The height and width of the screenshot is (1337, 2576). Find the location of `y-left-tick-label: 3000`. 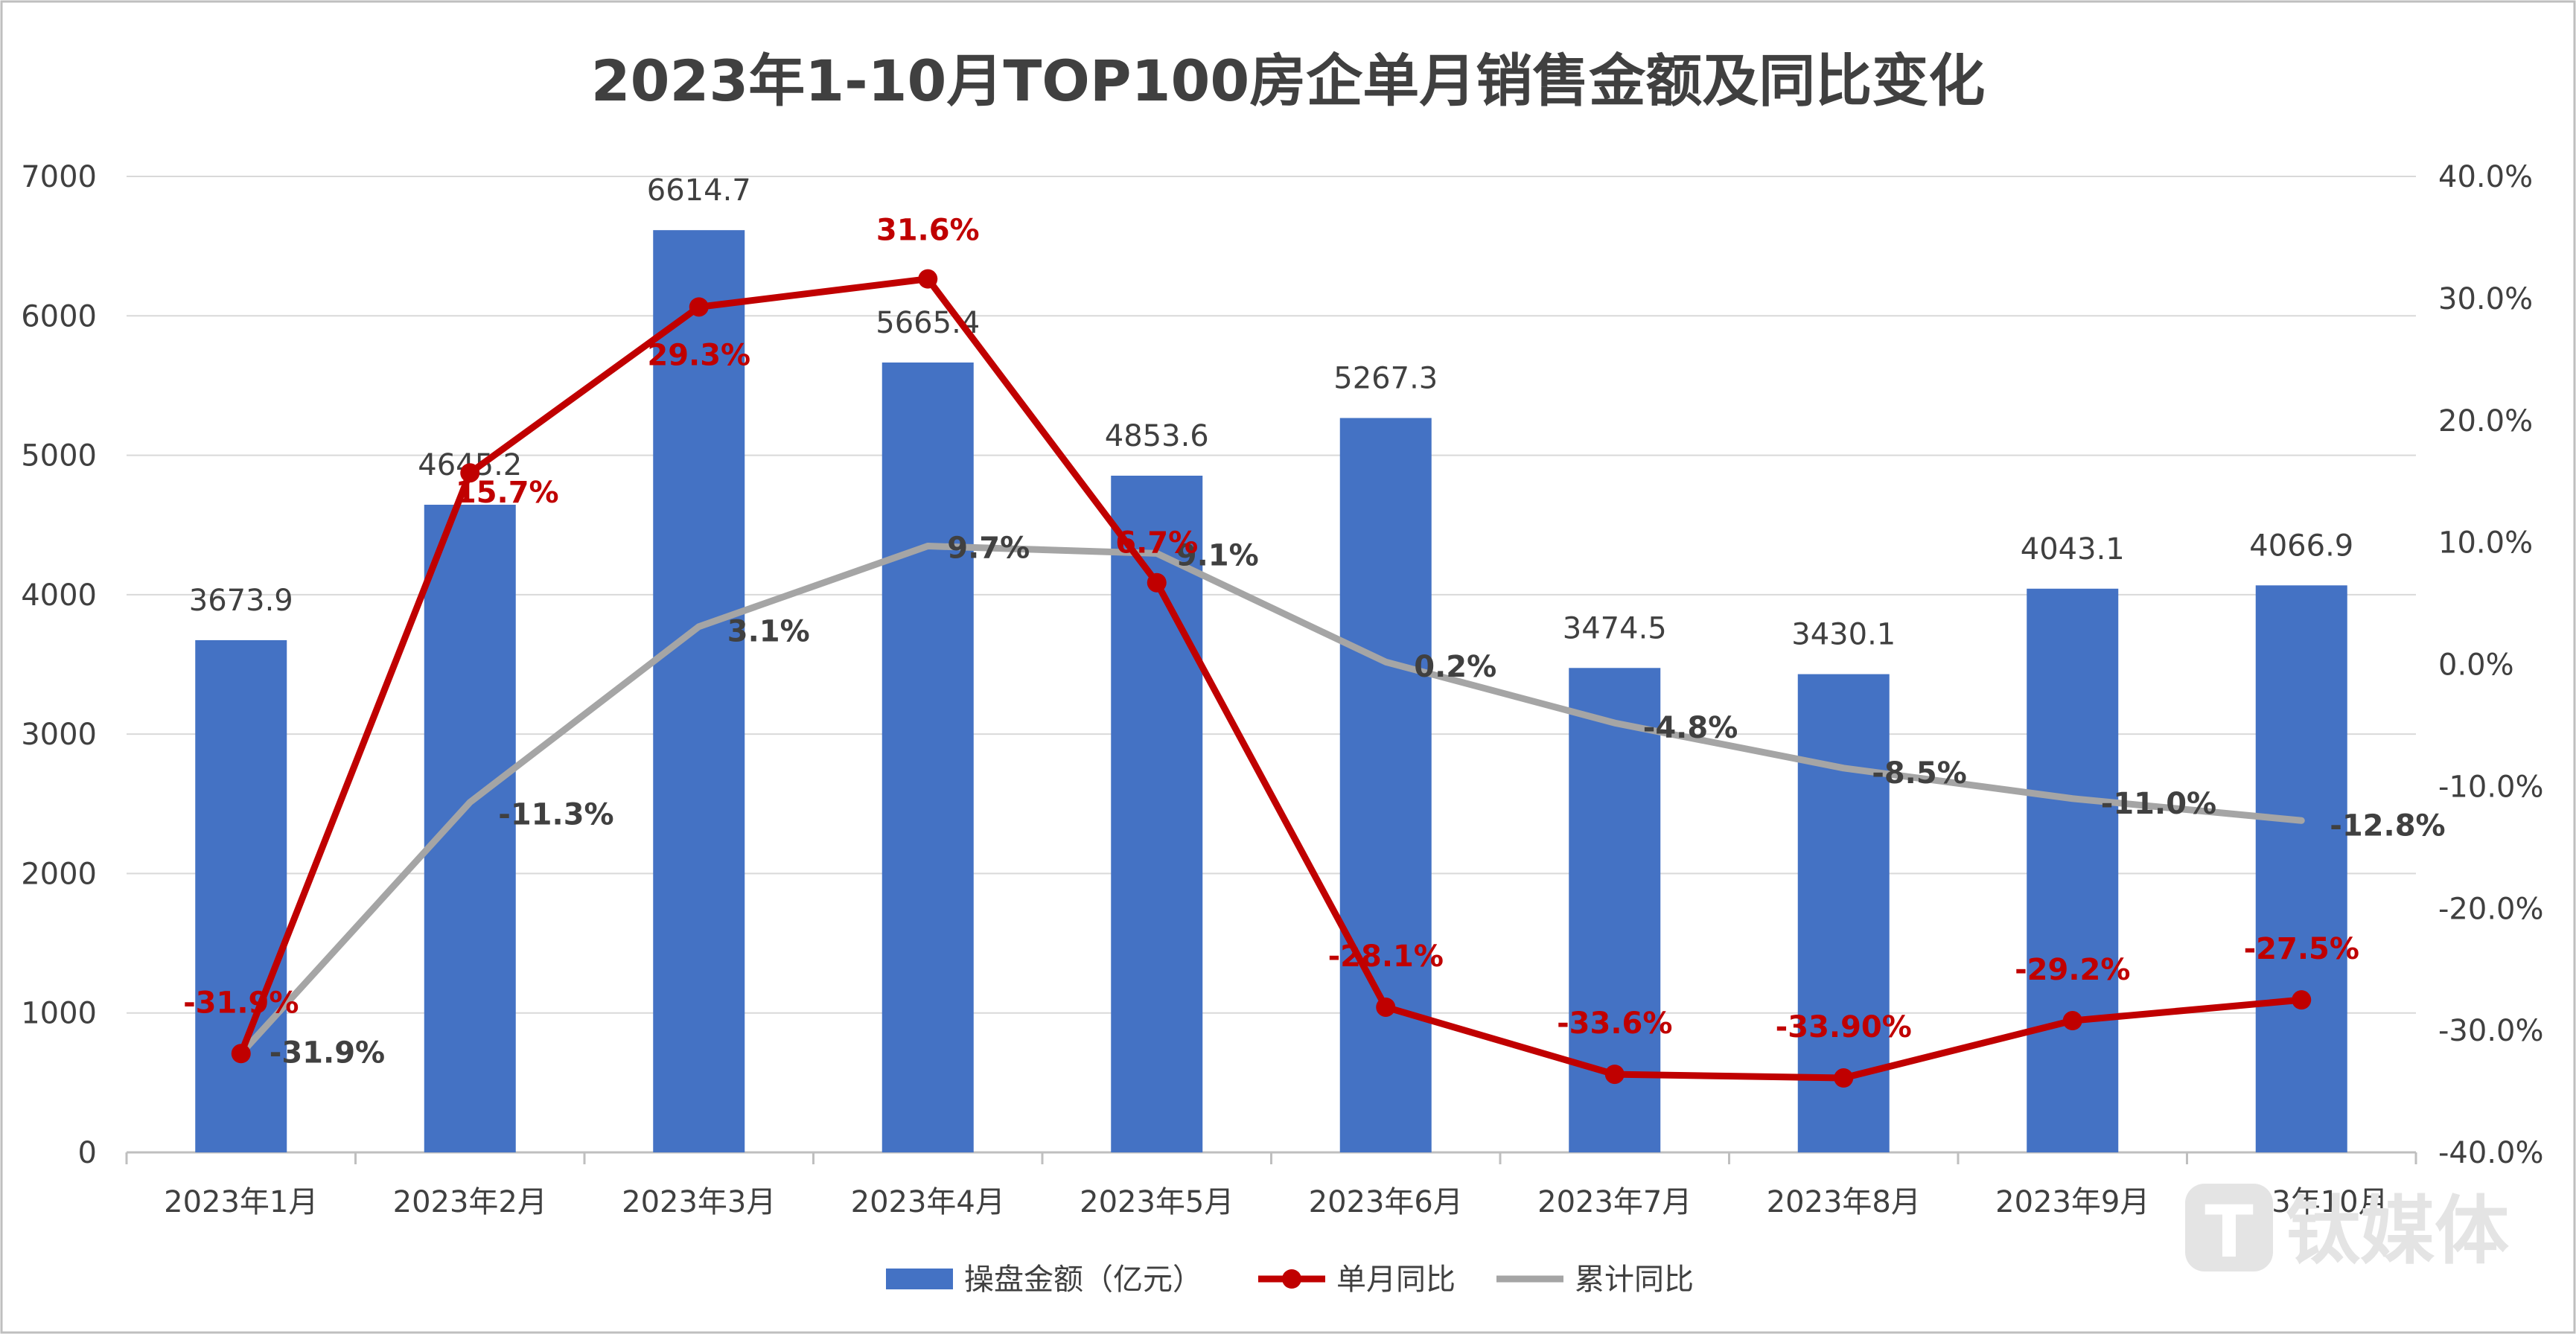

y-left-tick-label: 3000 is located at coordinates (59, 735).